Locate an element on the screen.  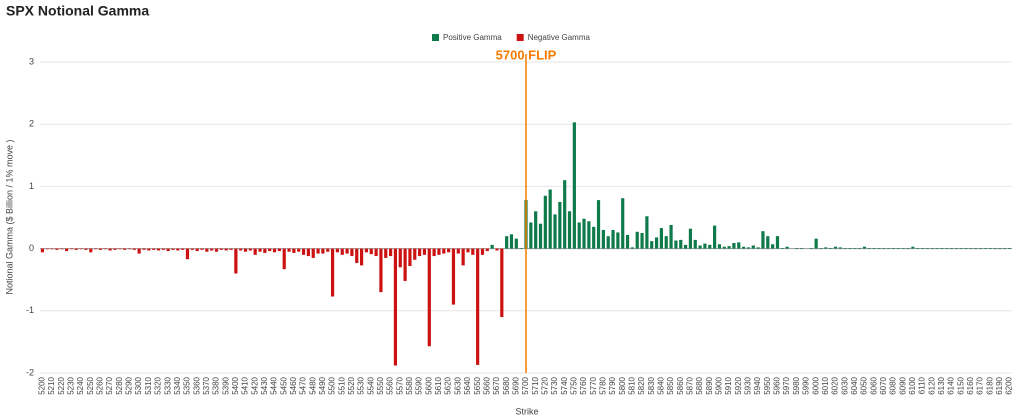
x-tick-label: 6060 is located at coordinates (873, 385).